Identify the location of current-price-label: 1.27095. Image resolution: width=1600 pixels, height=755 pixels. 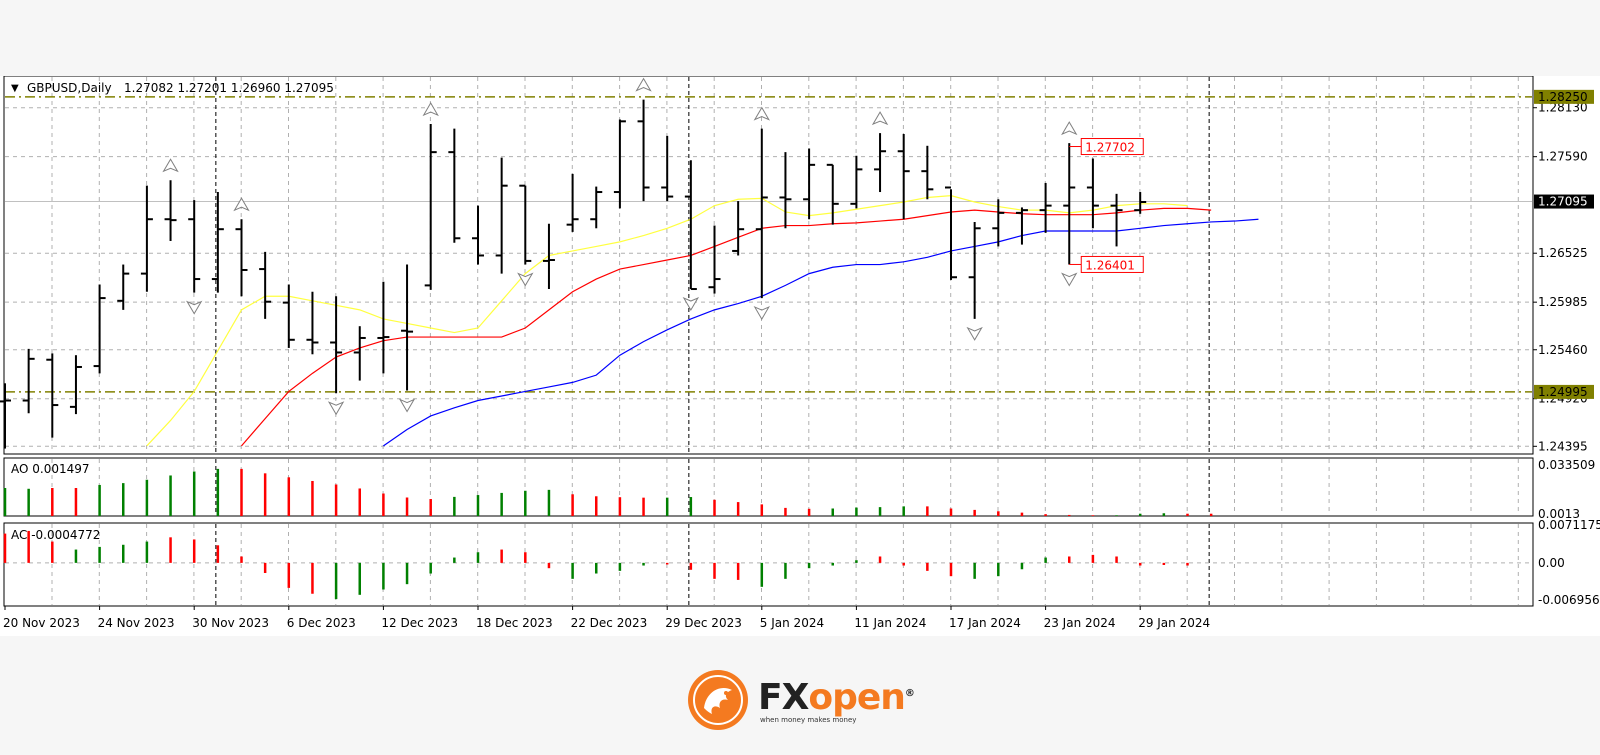
(1563, 202).